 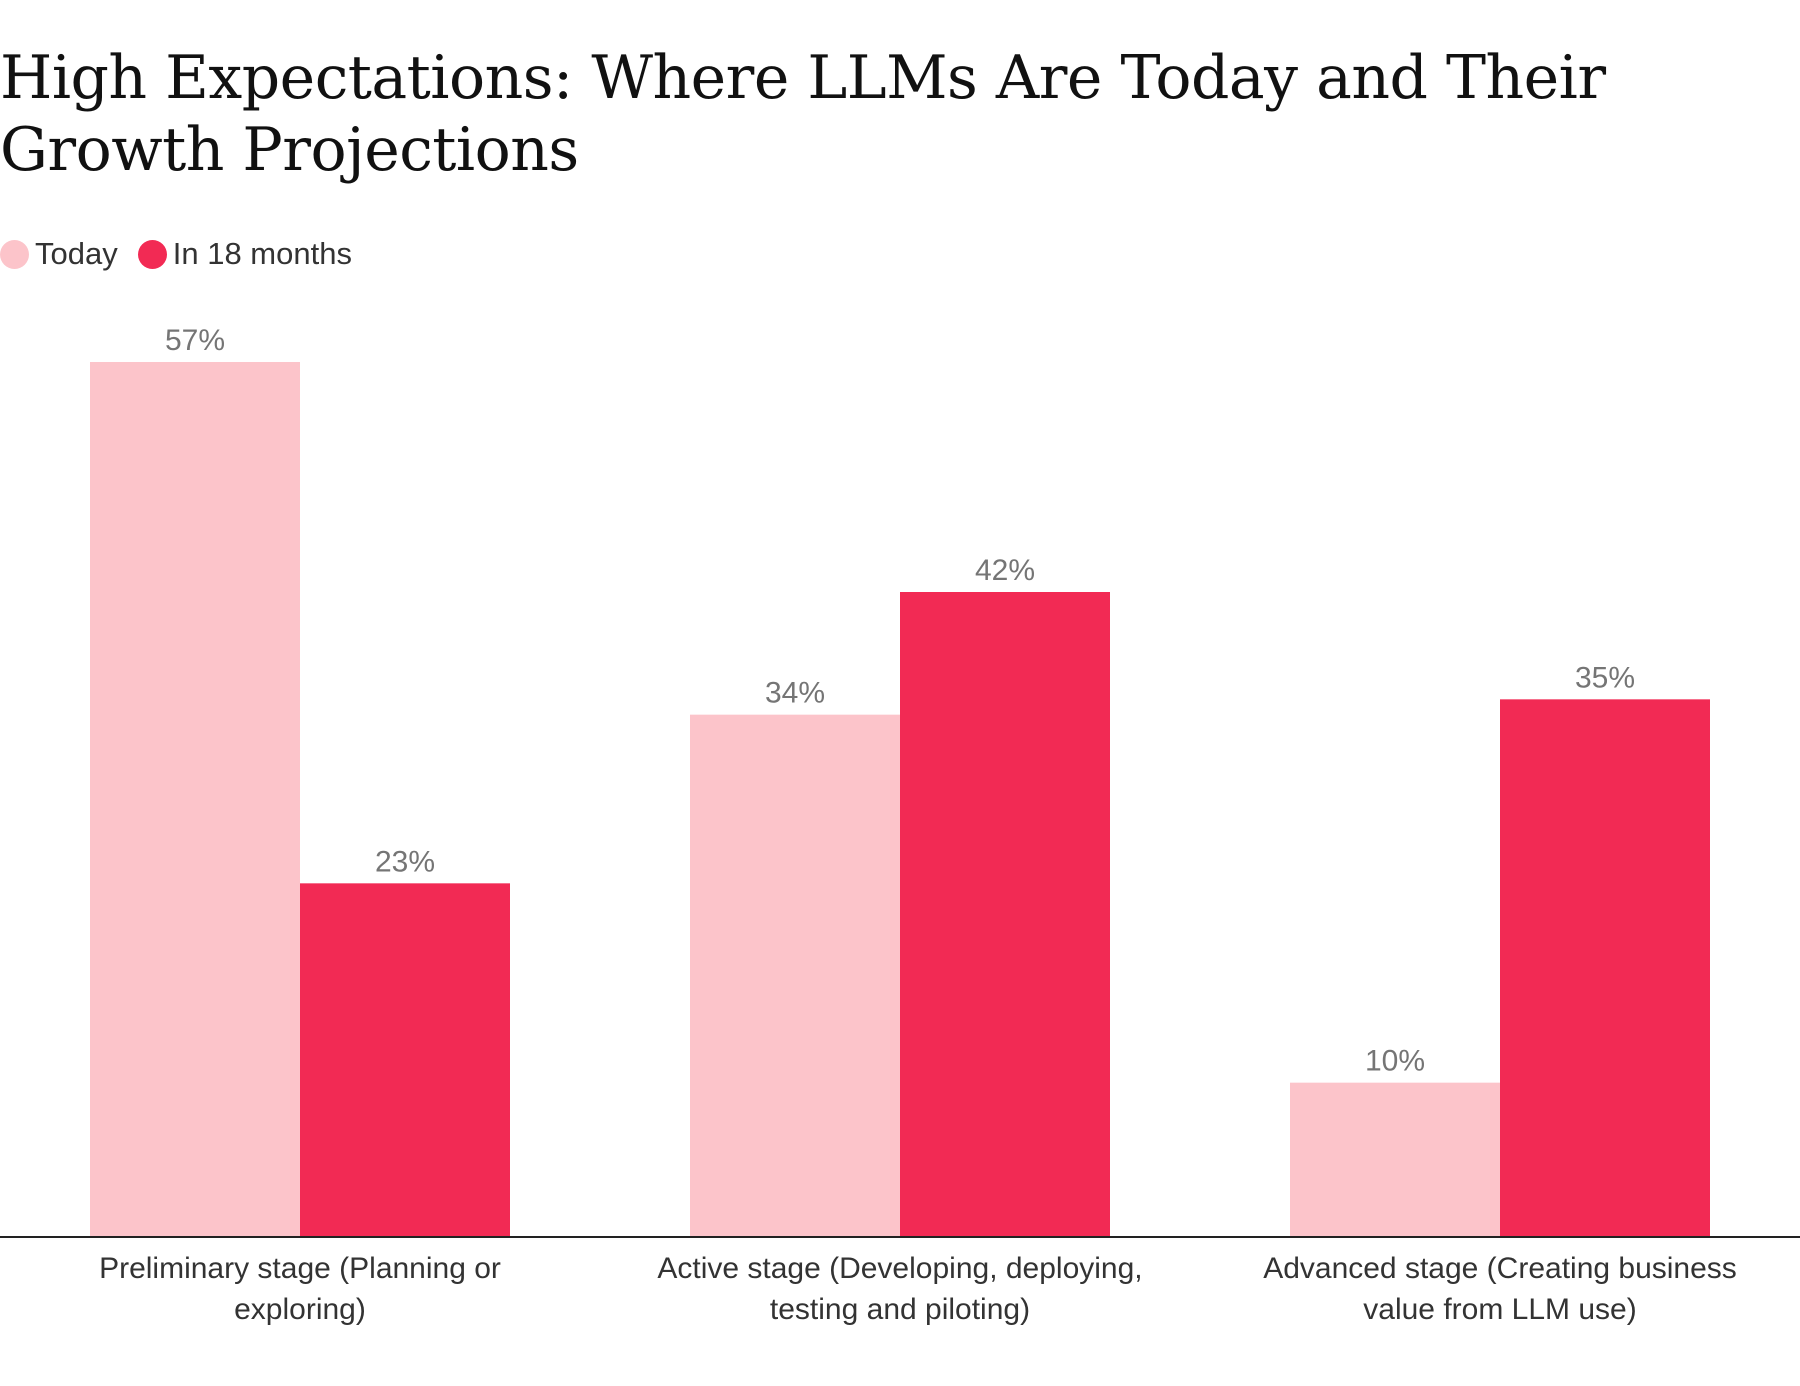 I want to click on data-label-in-18-months-3: 35%, so click(x=1605, y=677).